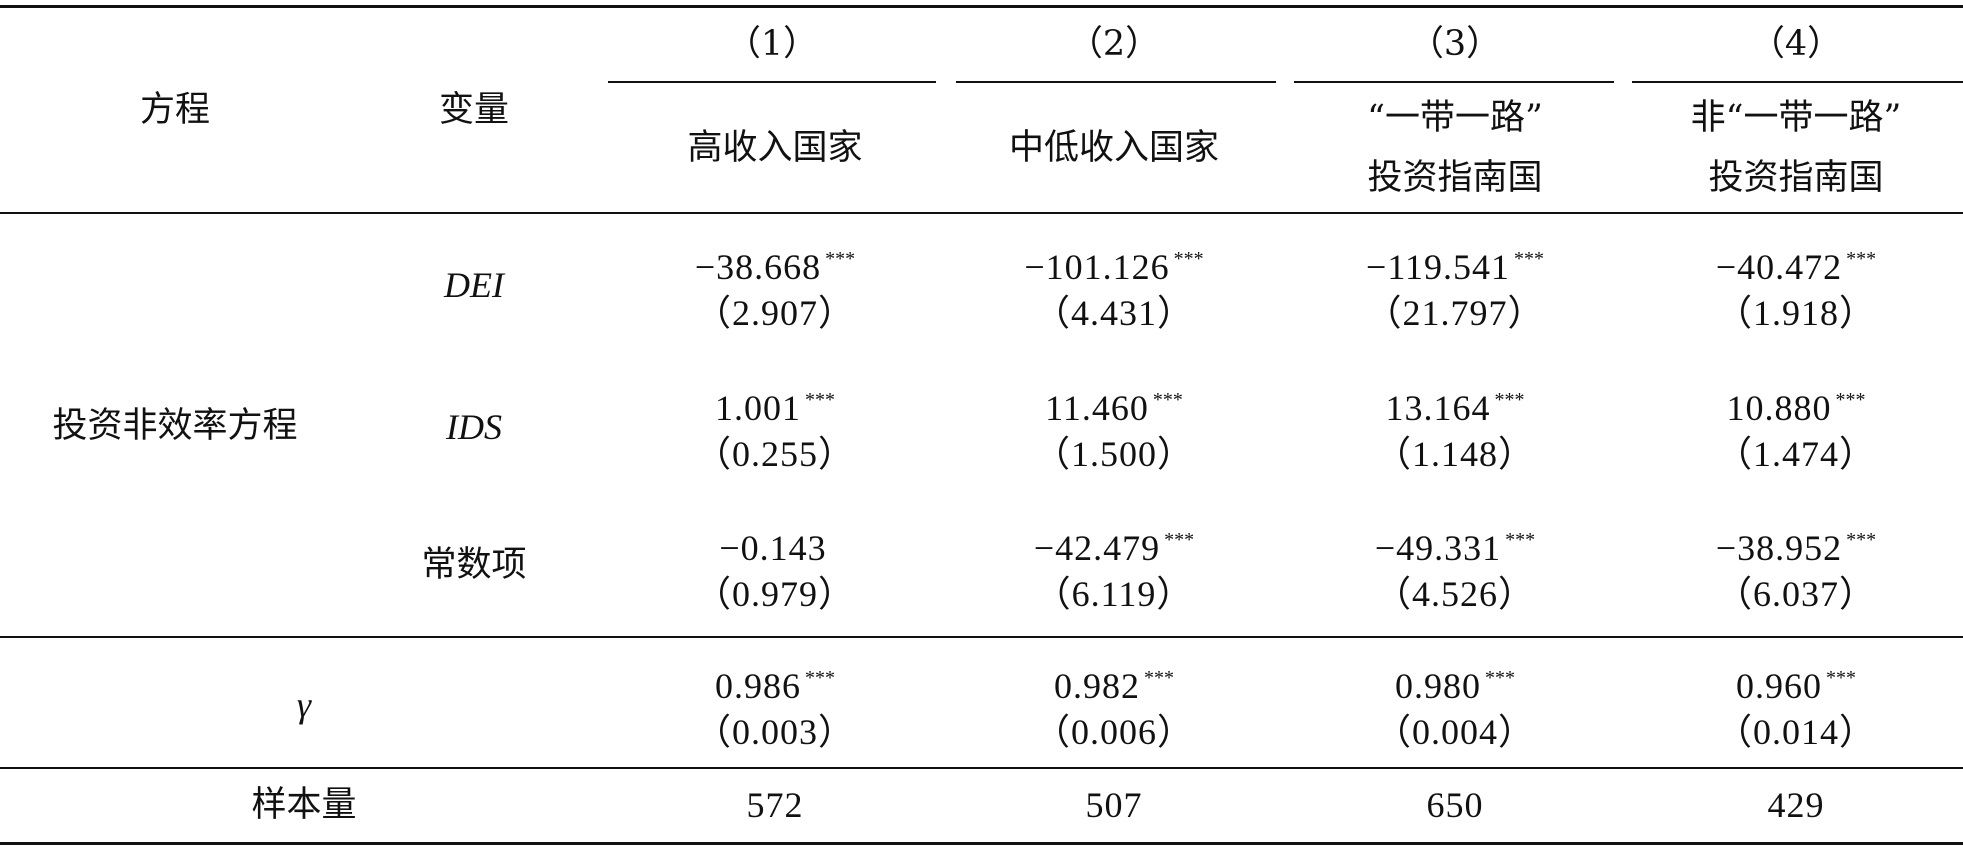  Describe the element at coordinates (1796, 548) in the screenshot. I see `coef-cell: −38.952 ***` at that location.